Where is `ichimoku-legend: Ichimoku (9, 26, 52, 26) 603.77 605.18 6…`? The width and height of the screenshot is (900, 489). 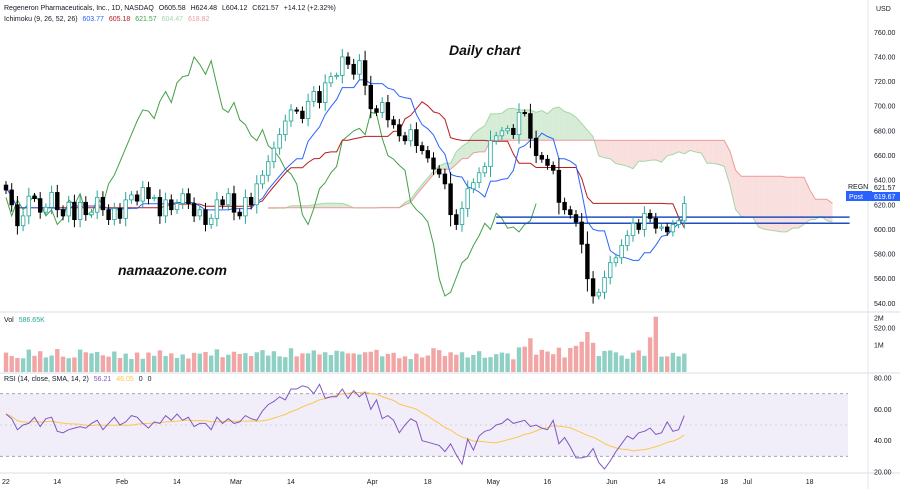
ichimoku-legend: Ichimoku (9, 26, 52, 26) 603.77 605.18 6… is located at coordinates (108, 19).